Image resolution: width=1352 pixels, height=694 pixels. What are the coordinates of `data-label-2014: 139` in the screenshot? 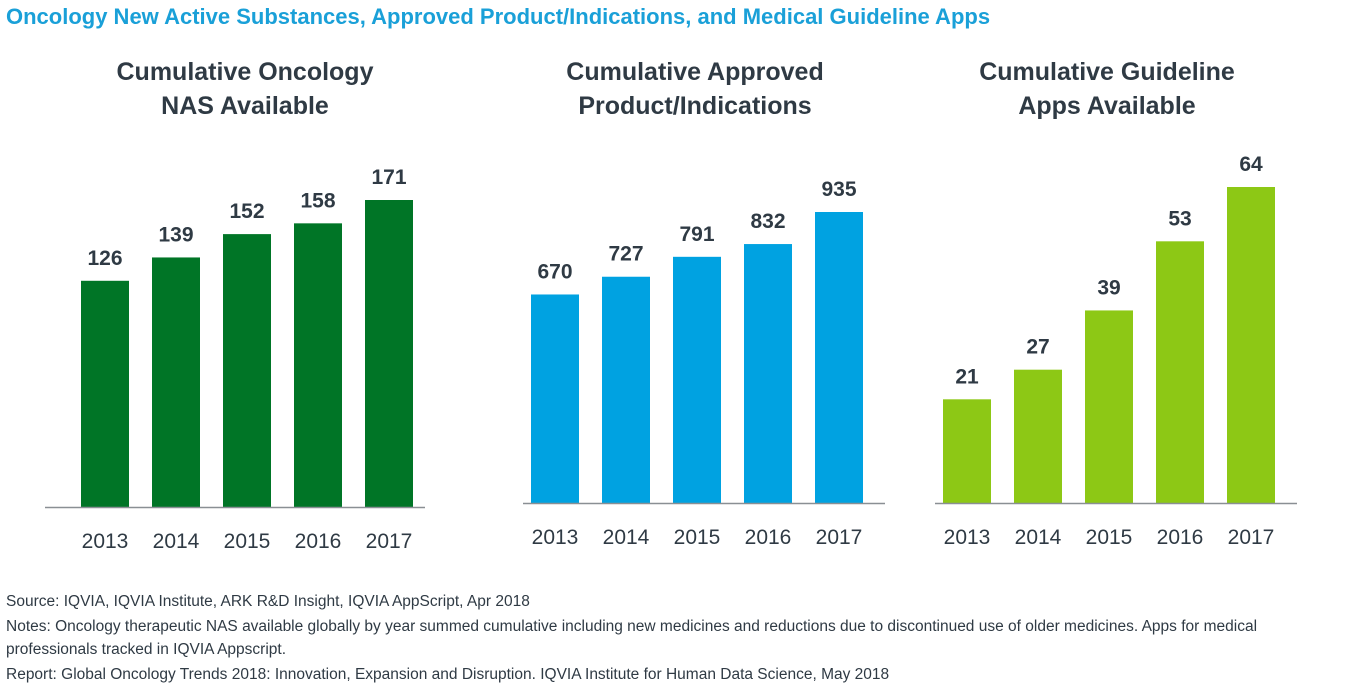 It's located at (175, 234).